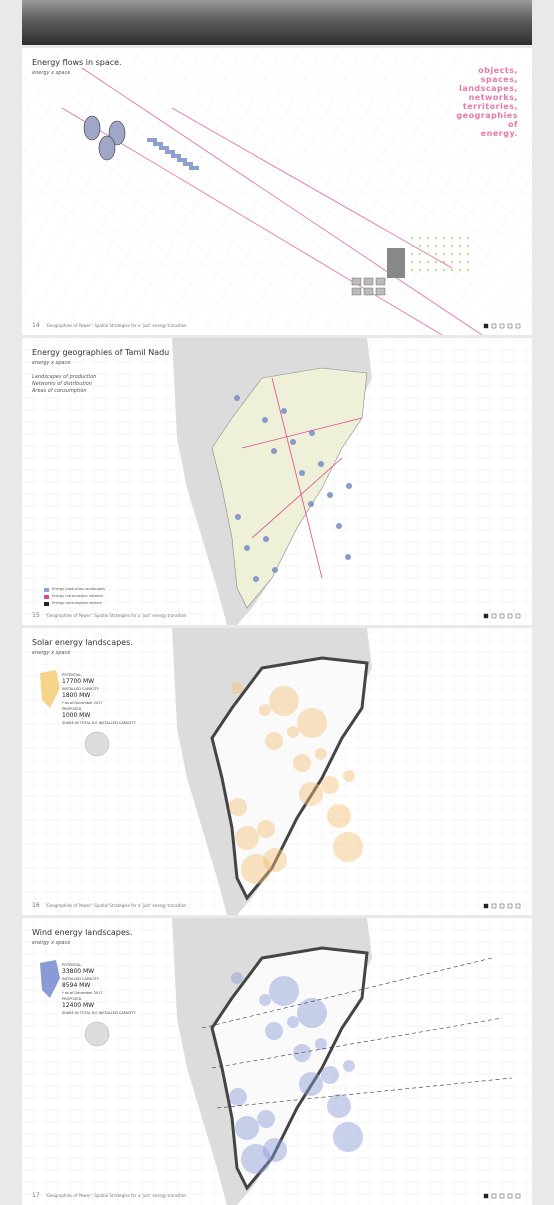  Describe the element at coordinates (493, 97) in the screenshot. I see `slogan-line: networks,` at that location.